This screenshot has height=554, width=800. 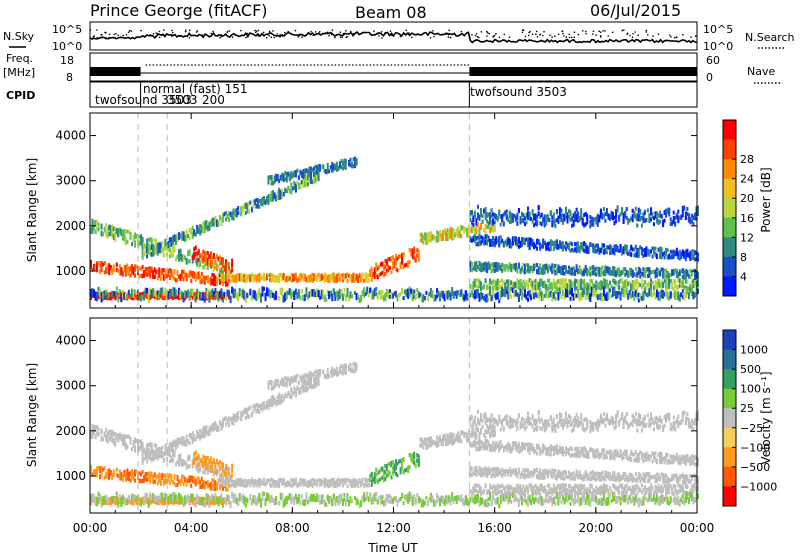 What do you see at coordinates (19, 36) in the screenshot?
I see `noise-left-label: N.Sky` at bounding box center [19, 36].